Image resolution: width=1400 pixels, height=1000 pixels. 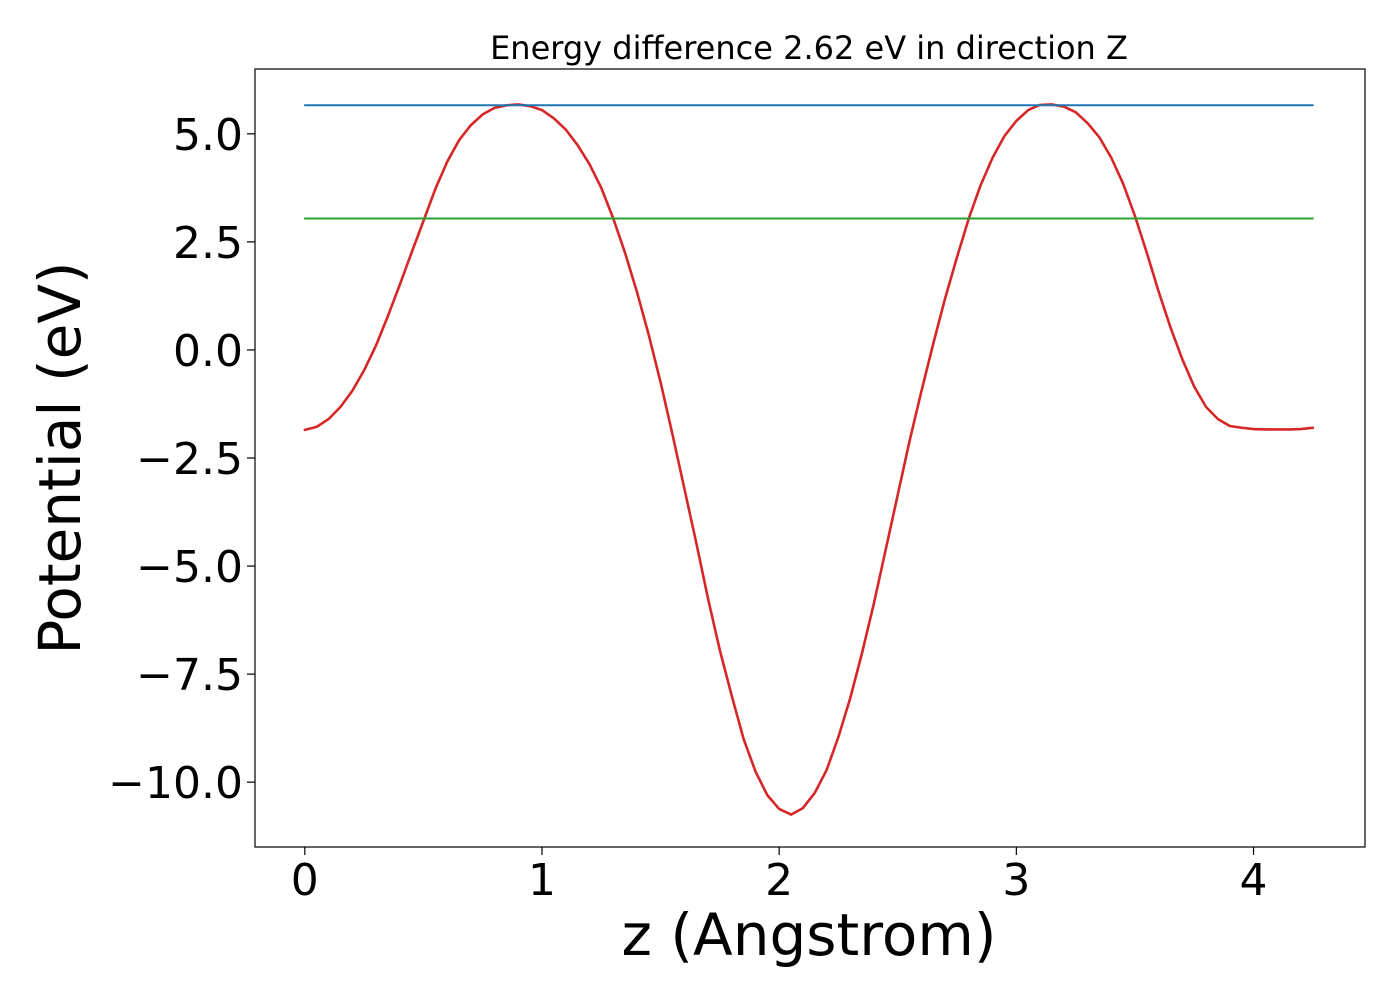 I want to click on x-tick-label: 4, so click(x=1254, y=880).